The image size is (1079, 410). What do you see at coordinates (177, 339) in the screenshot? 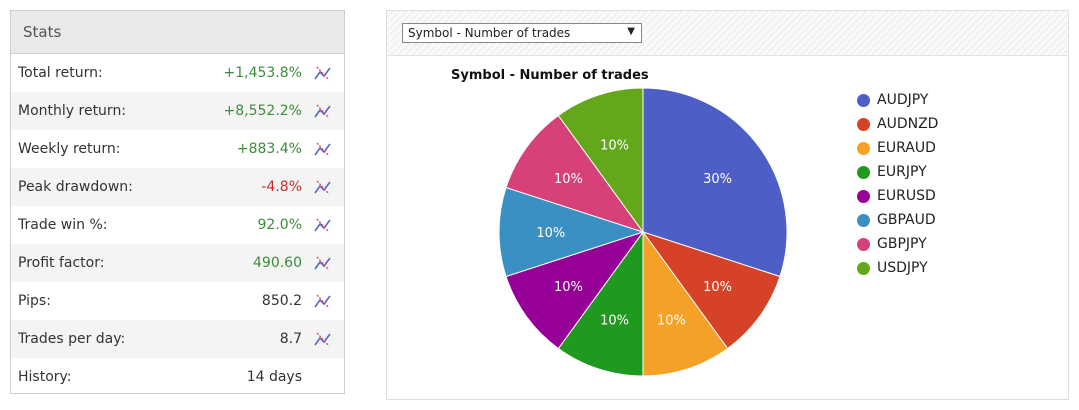
I see `stat-row: Trades per day: 8.7` at bounding box center [177, 339].